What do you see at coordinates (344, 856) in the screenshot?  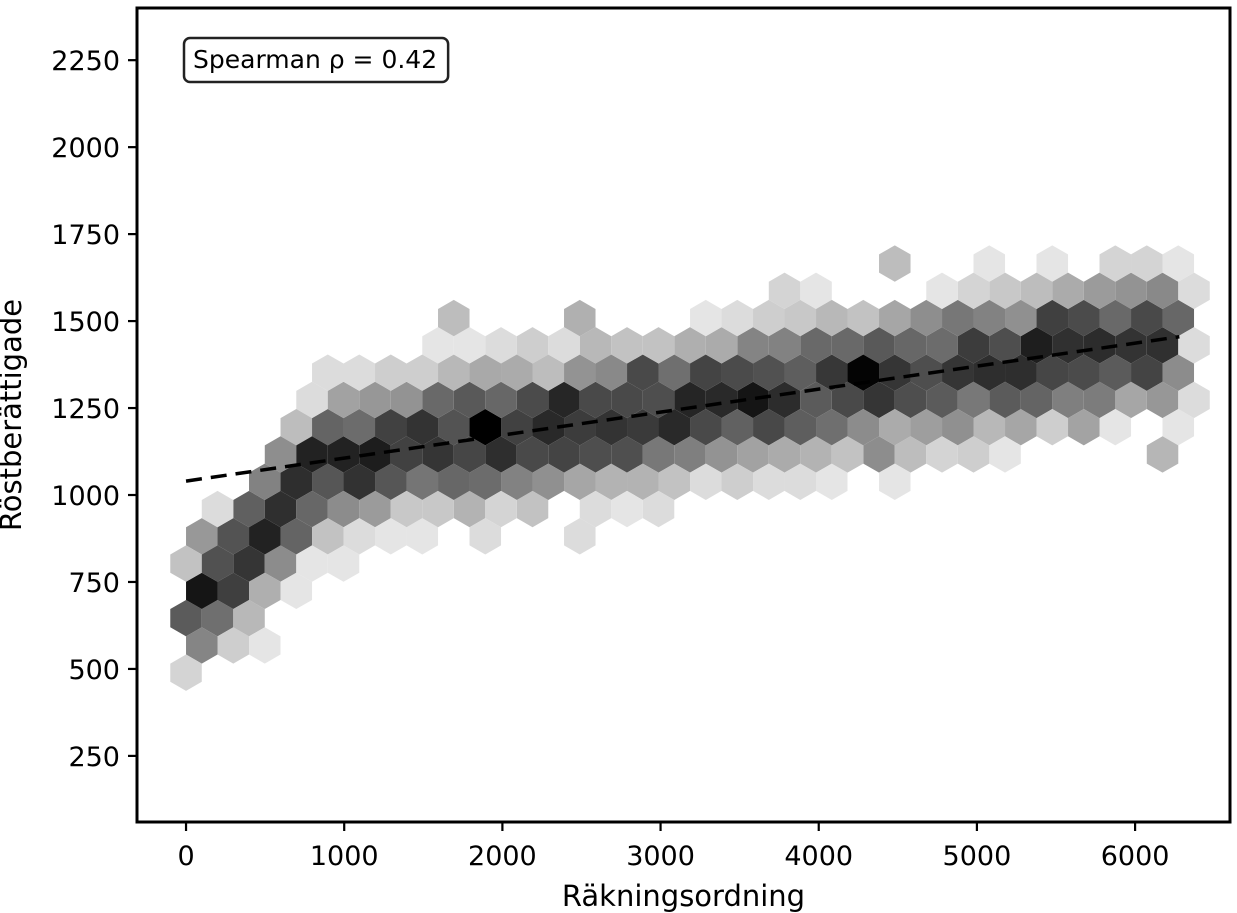 I see `x-tick-label: 1000` at bounding box center [344, 856].